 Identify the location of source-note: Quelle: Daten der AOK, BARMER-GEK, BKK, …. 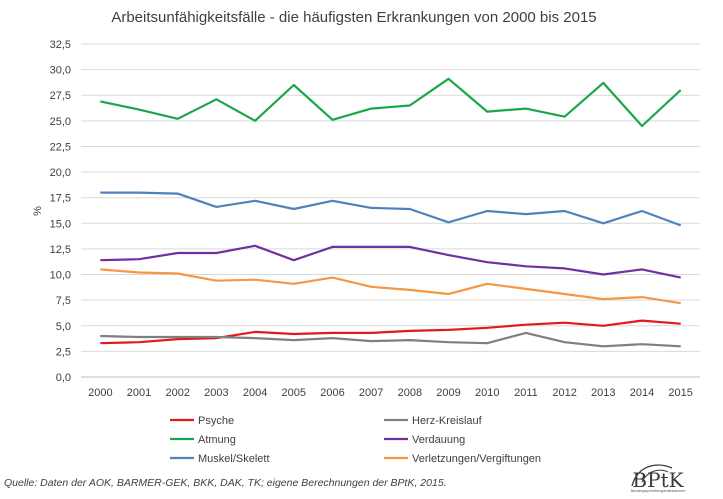
(225, 483).